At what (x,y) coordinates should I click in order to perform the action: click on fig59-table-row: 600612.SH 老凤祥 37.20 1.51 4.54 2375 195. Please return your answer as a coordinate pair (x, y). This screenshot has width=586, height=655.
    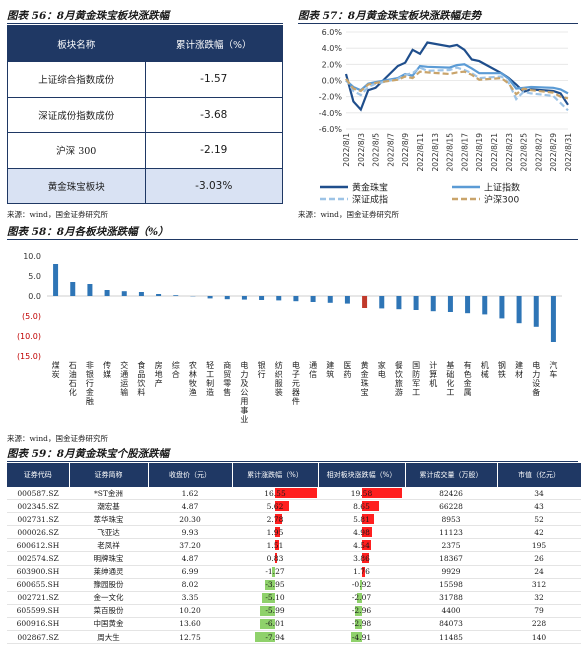
    Looking at the image, I should click on (294, 545).